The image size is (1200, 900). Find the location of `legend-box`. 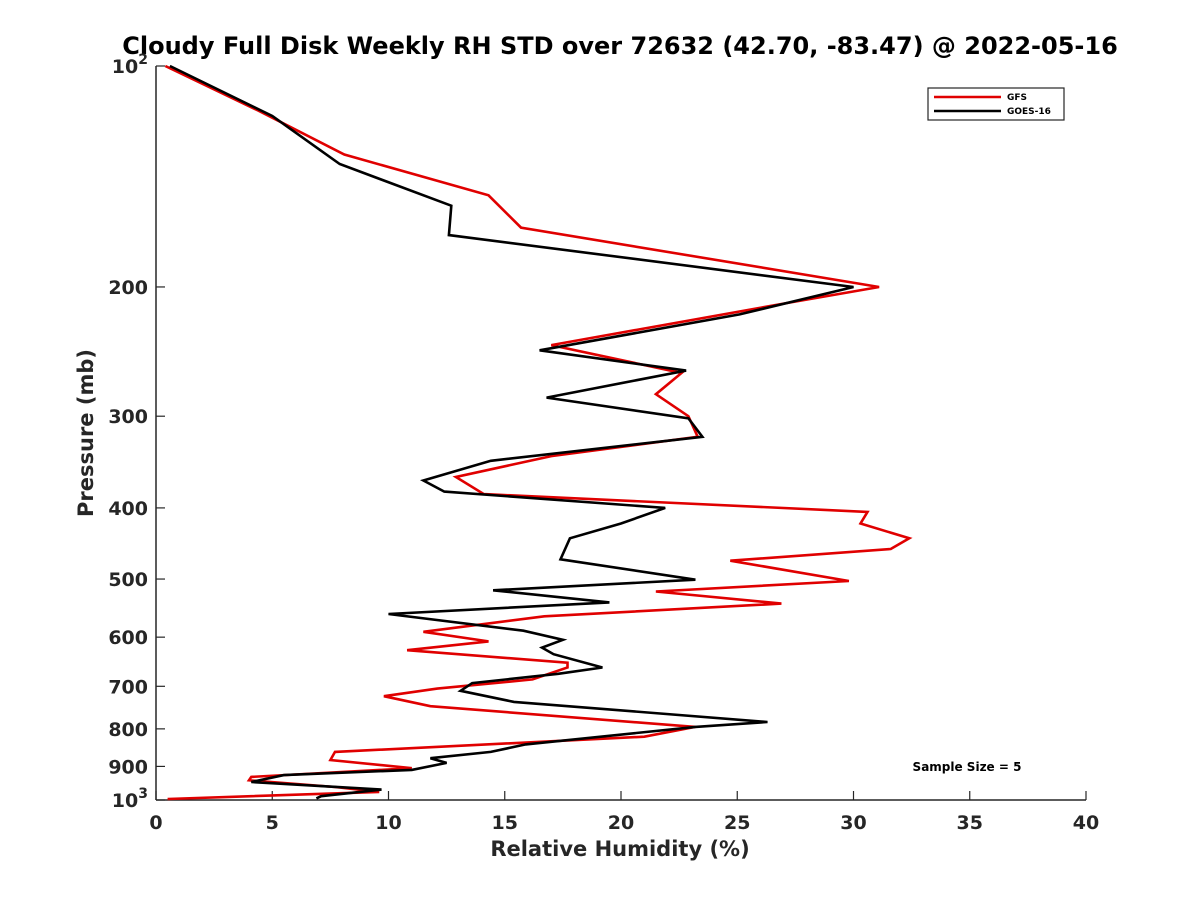

legend-box is located at coordinates (996, 104).